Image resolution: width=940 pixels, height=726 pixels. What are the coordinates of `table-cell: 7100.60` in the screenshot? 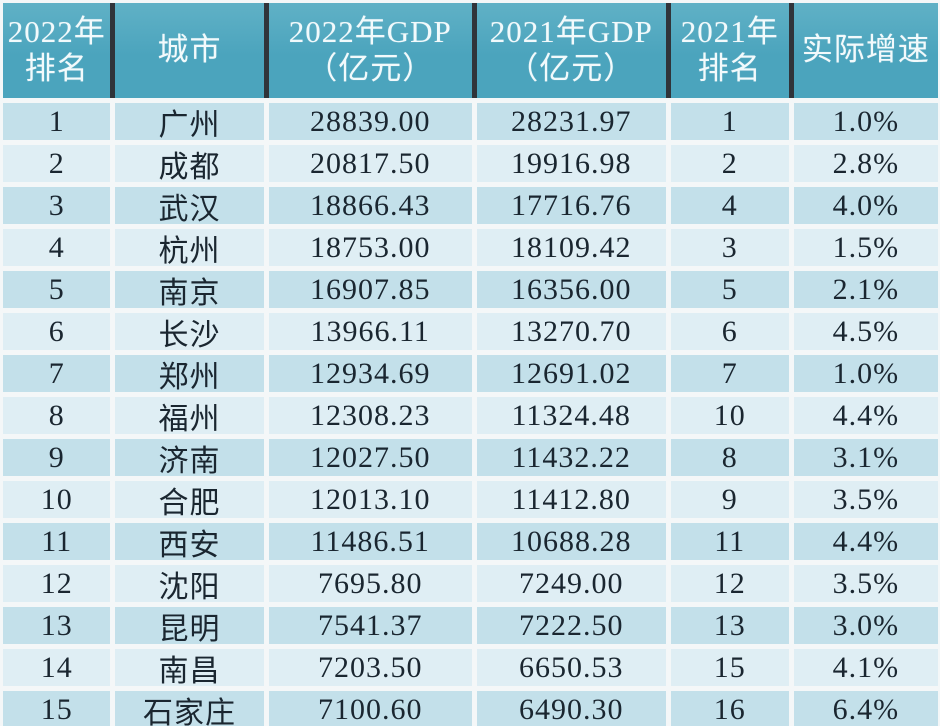 It's located at (370, 708).